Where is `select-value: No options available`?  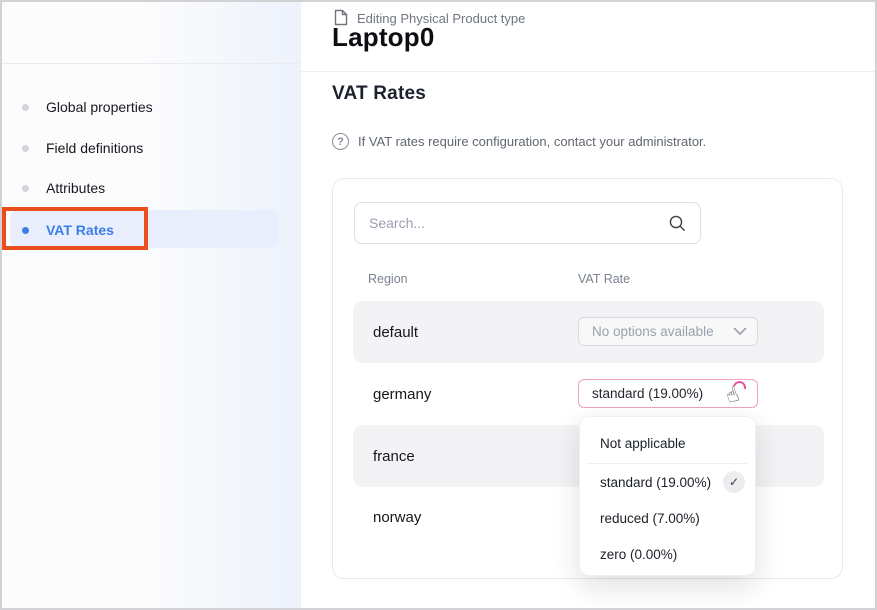 select-value: No options available is located at coordinates (653, 331).